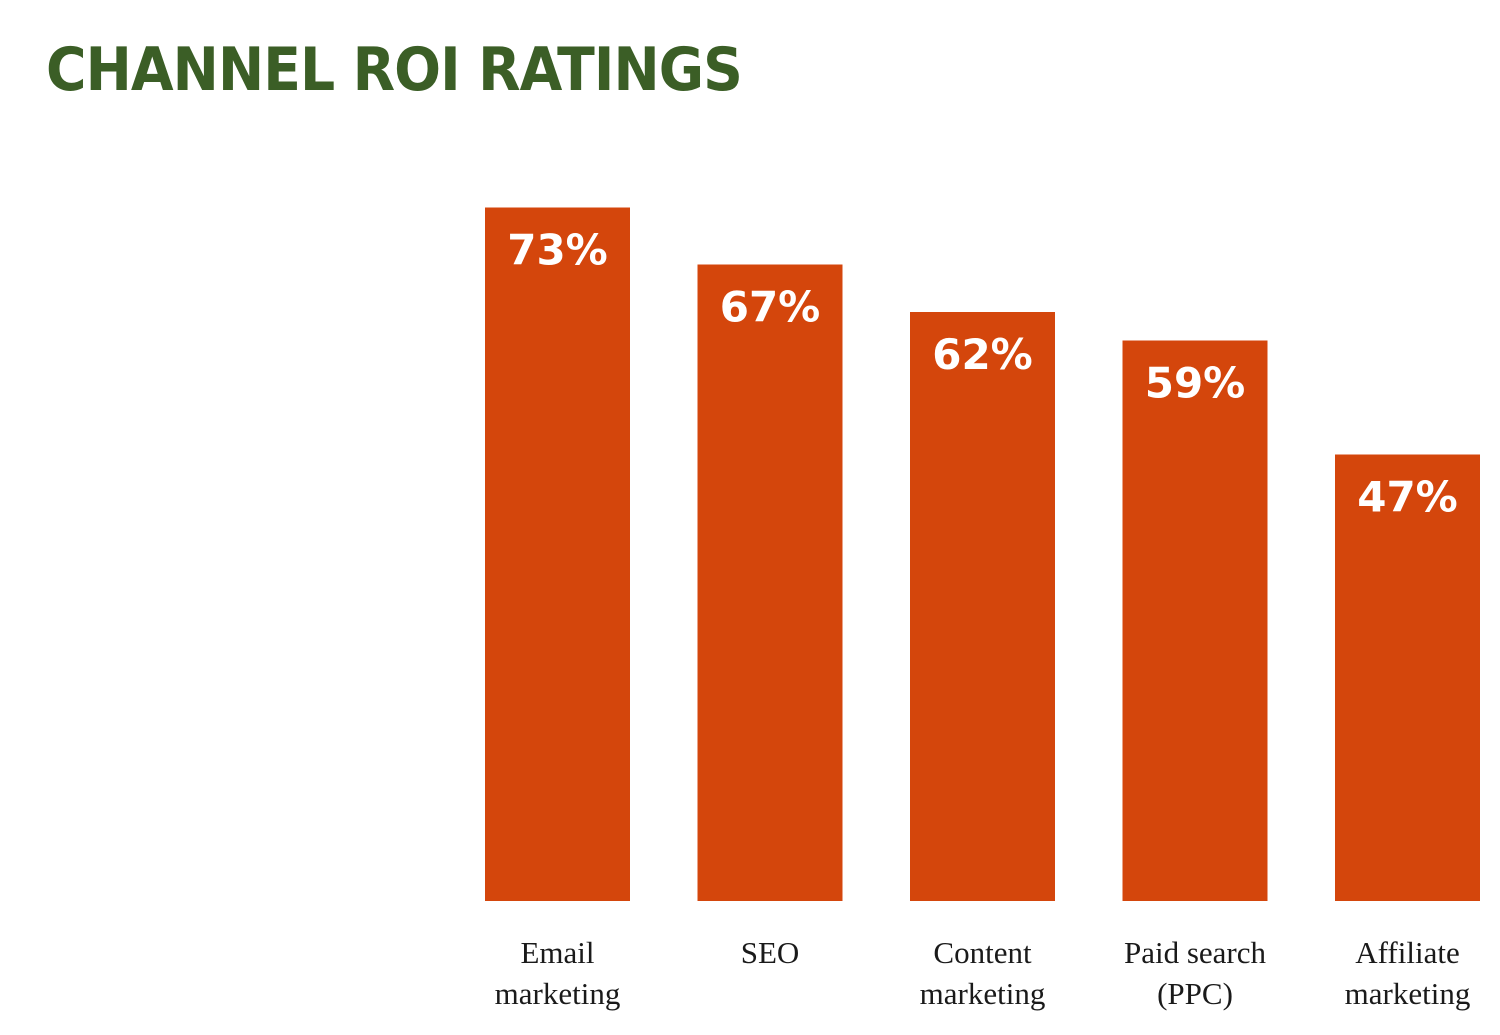 The height and width of the screenshot is (1035, 1500). I want to click on category-label-4: Affiliate marketing, so click(1408, 973).